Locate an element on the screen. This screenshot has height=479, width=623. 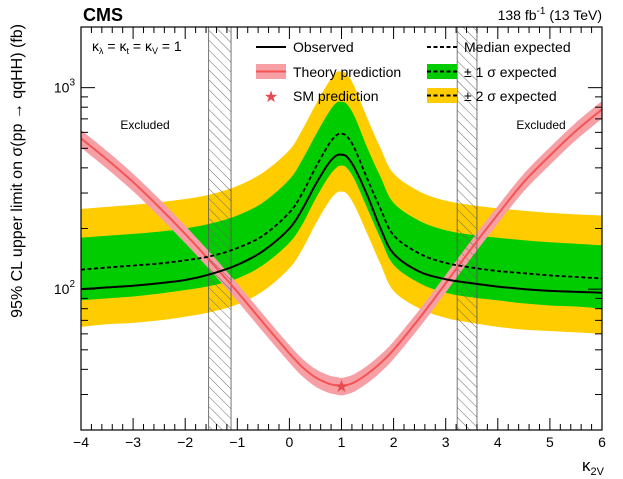
y-tick-exponent: 3 is located at coordinates (72, 83).